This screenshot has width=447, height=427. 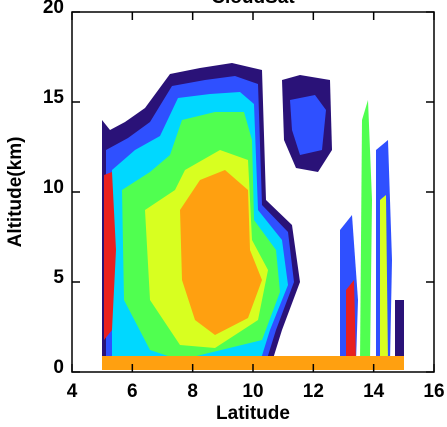 What do you see at coordinates (253, 413) in the screenshot?
I see `x-axis-label: Latitude` at bounding box center [253, 413].